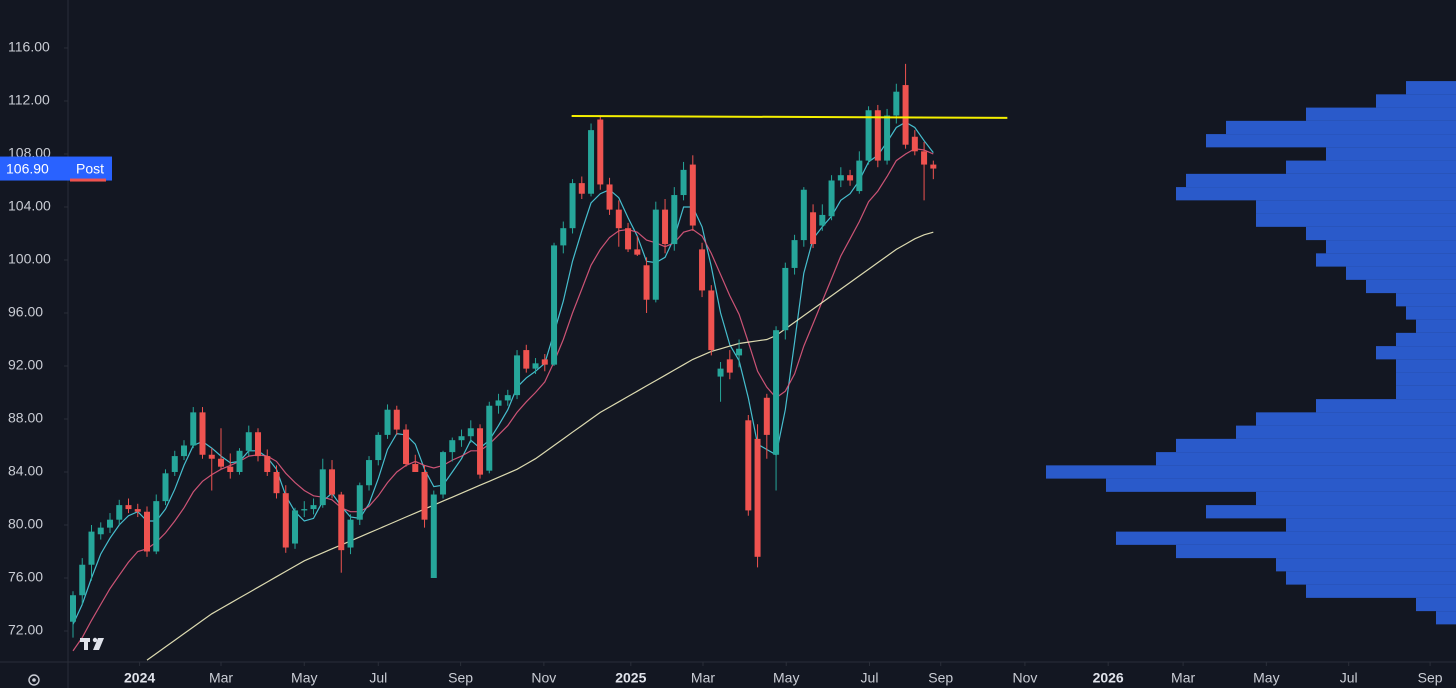  Describe the element at coordinates (378, 678) in the screenshot. I see `x-tick-label: Jul` at that location.